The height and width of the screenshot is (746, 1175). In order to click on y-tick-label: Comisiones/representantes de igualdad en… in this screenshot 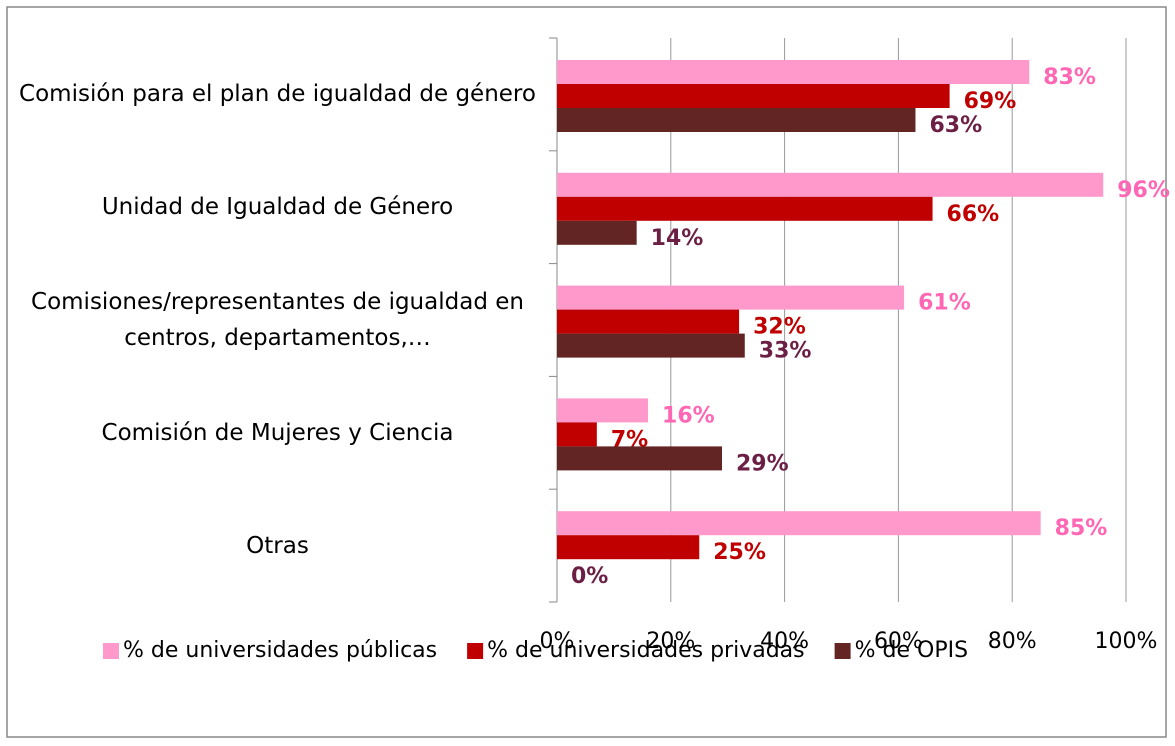, I will do `click(277, 319)`.